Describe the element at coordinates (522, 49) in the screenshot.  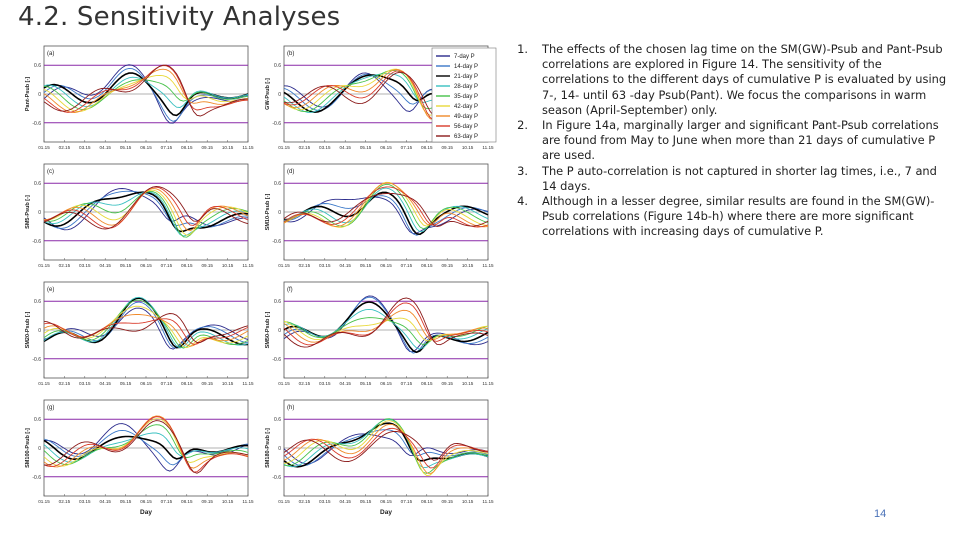
I see `note-number: 1.` at that location.